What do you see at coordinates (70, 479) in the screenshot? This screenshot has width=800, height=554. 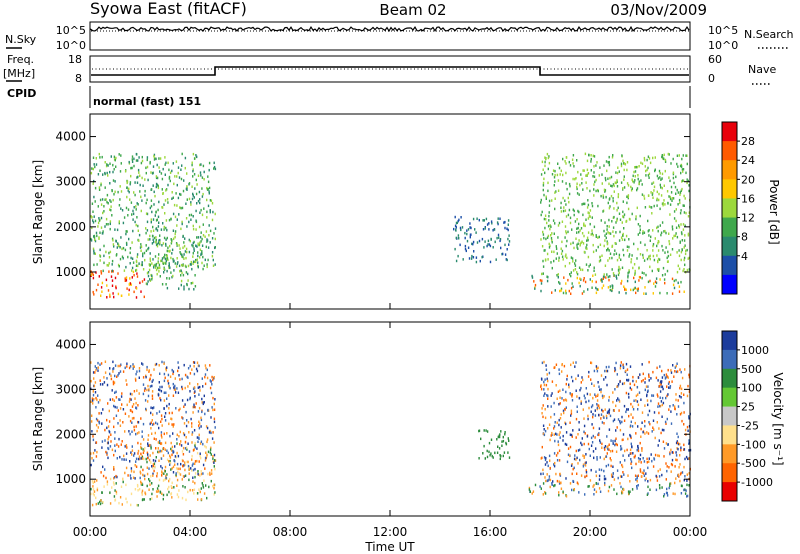 I see `y-tick-label: 1000` at bounding box center [70, 479].